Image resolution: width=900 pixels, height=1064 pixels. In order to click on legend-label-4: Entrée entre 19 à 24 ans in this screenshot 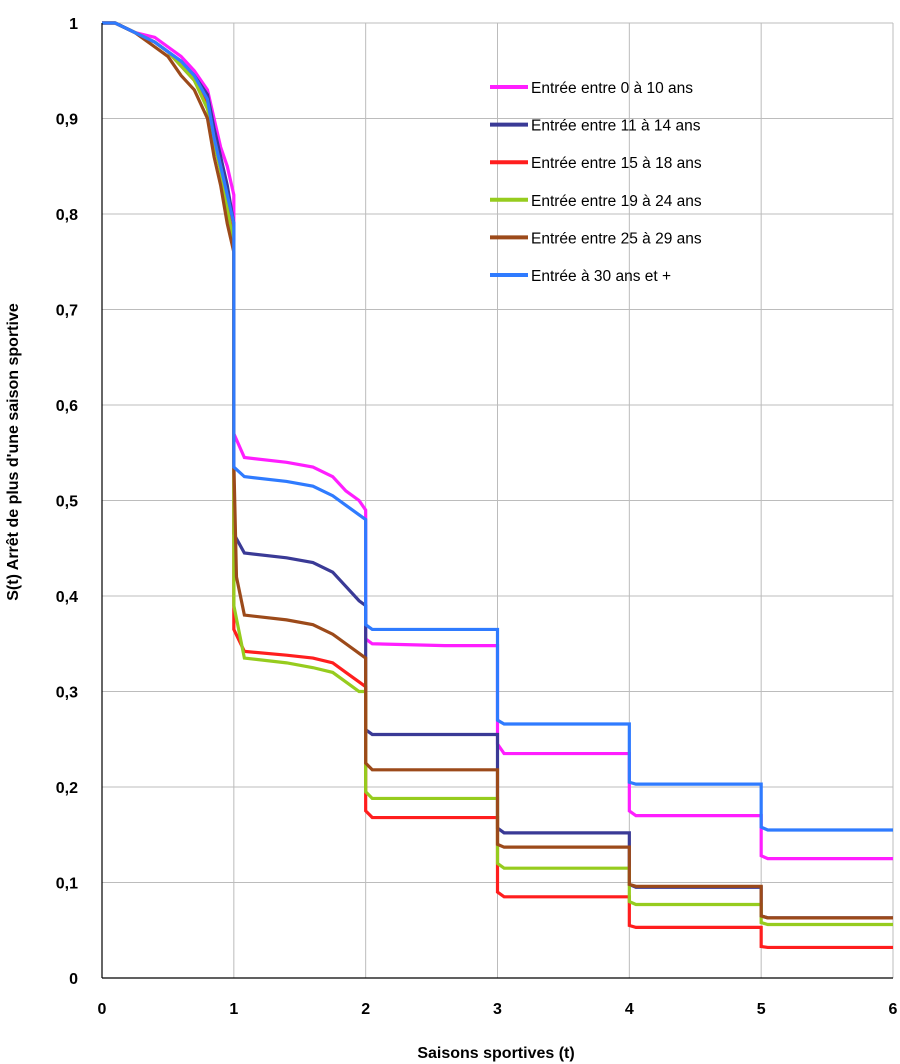, I will do `click(616, 201)`.